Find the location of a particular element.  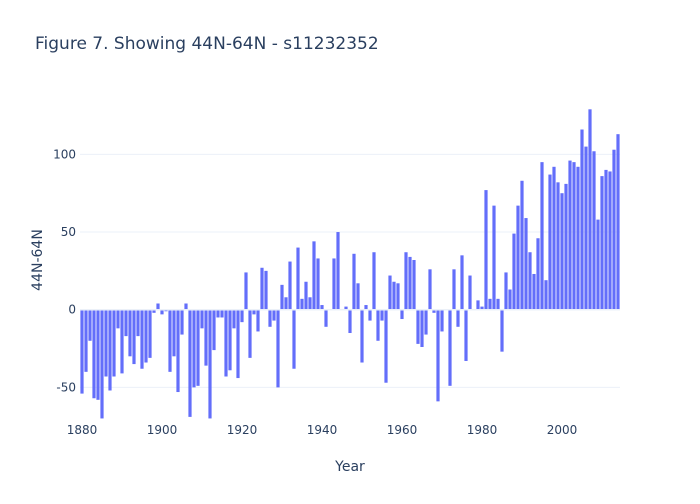

y-tick-label: 50 is located at coordinates (68, 232).